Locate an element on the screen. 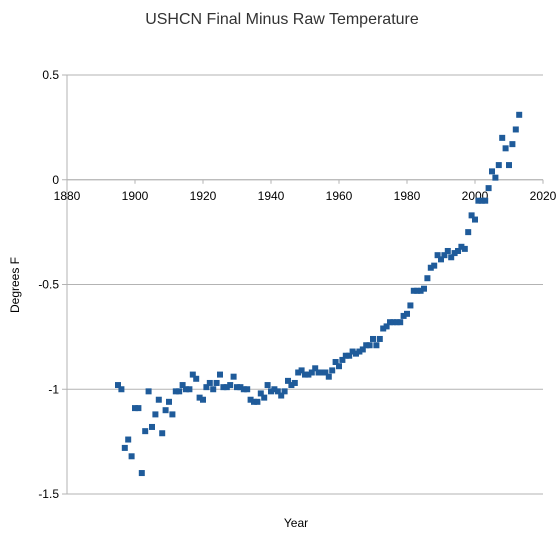  x-tick-label: 1880 is located at coordinates (67, 196).